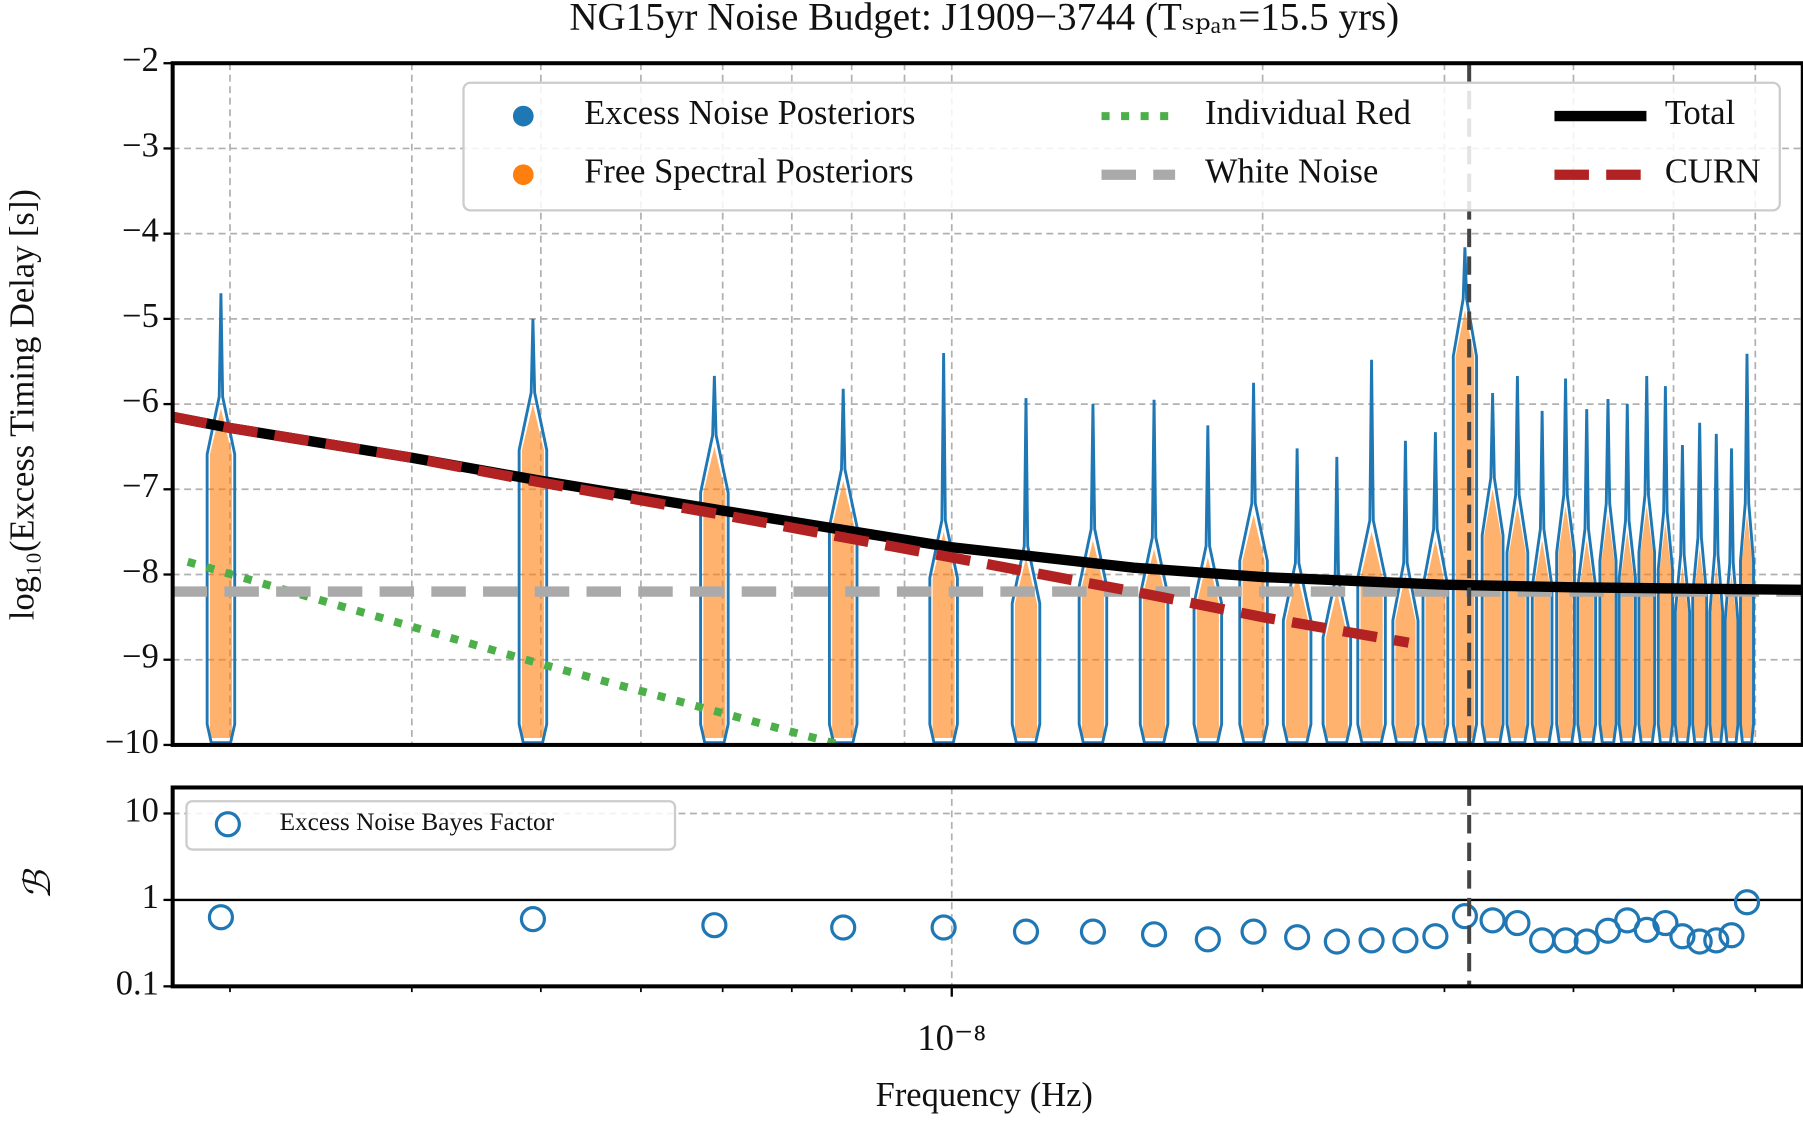 Image resolution: width=1803 pixels, height=1122 pixels. What do you see at coordinates (984, 1095) in the screenshot?
I see `x-axis-label: Frequency (Hz)` at bounding box center [984, 1095].